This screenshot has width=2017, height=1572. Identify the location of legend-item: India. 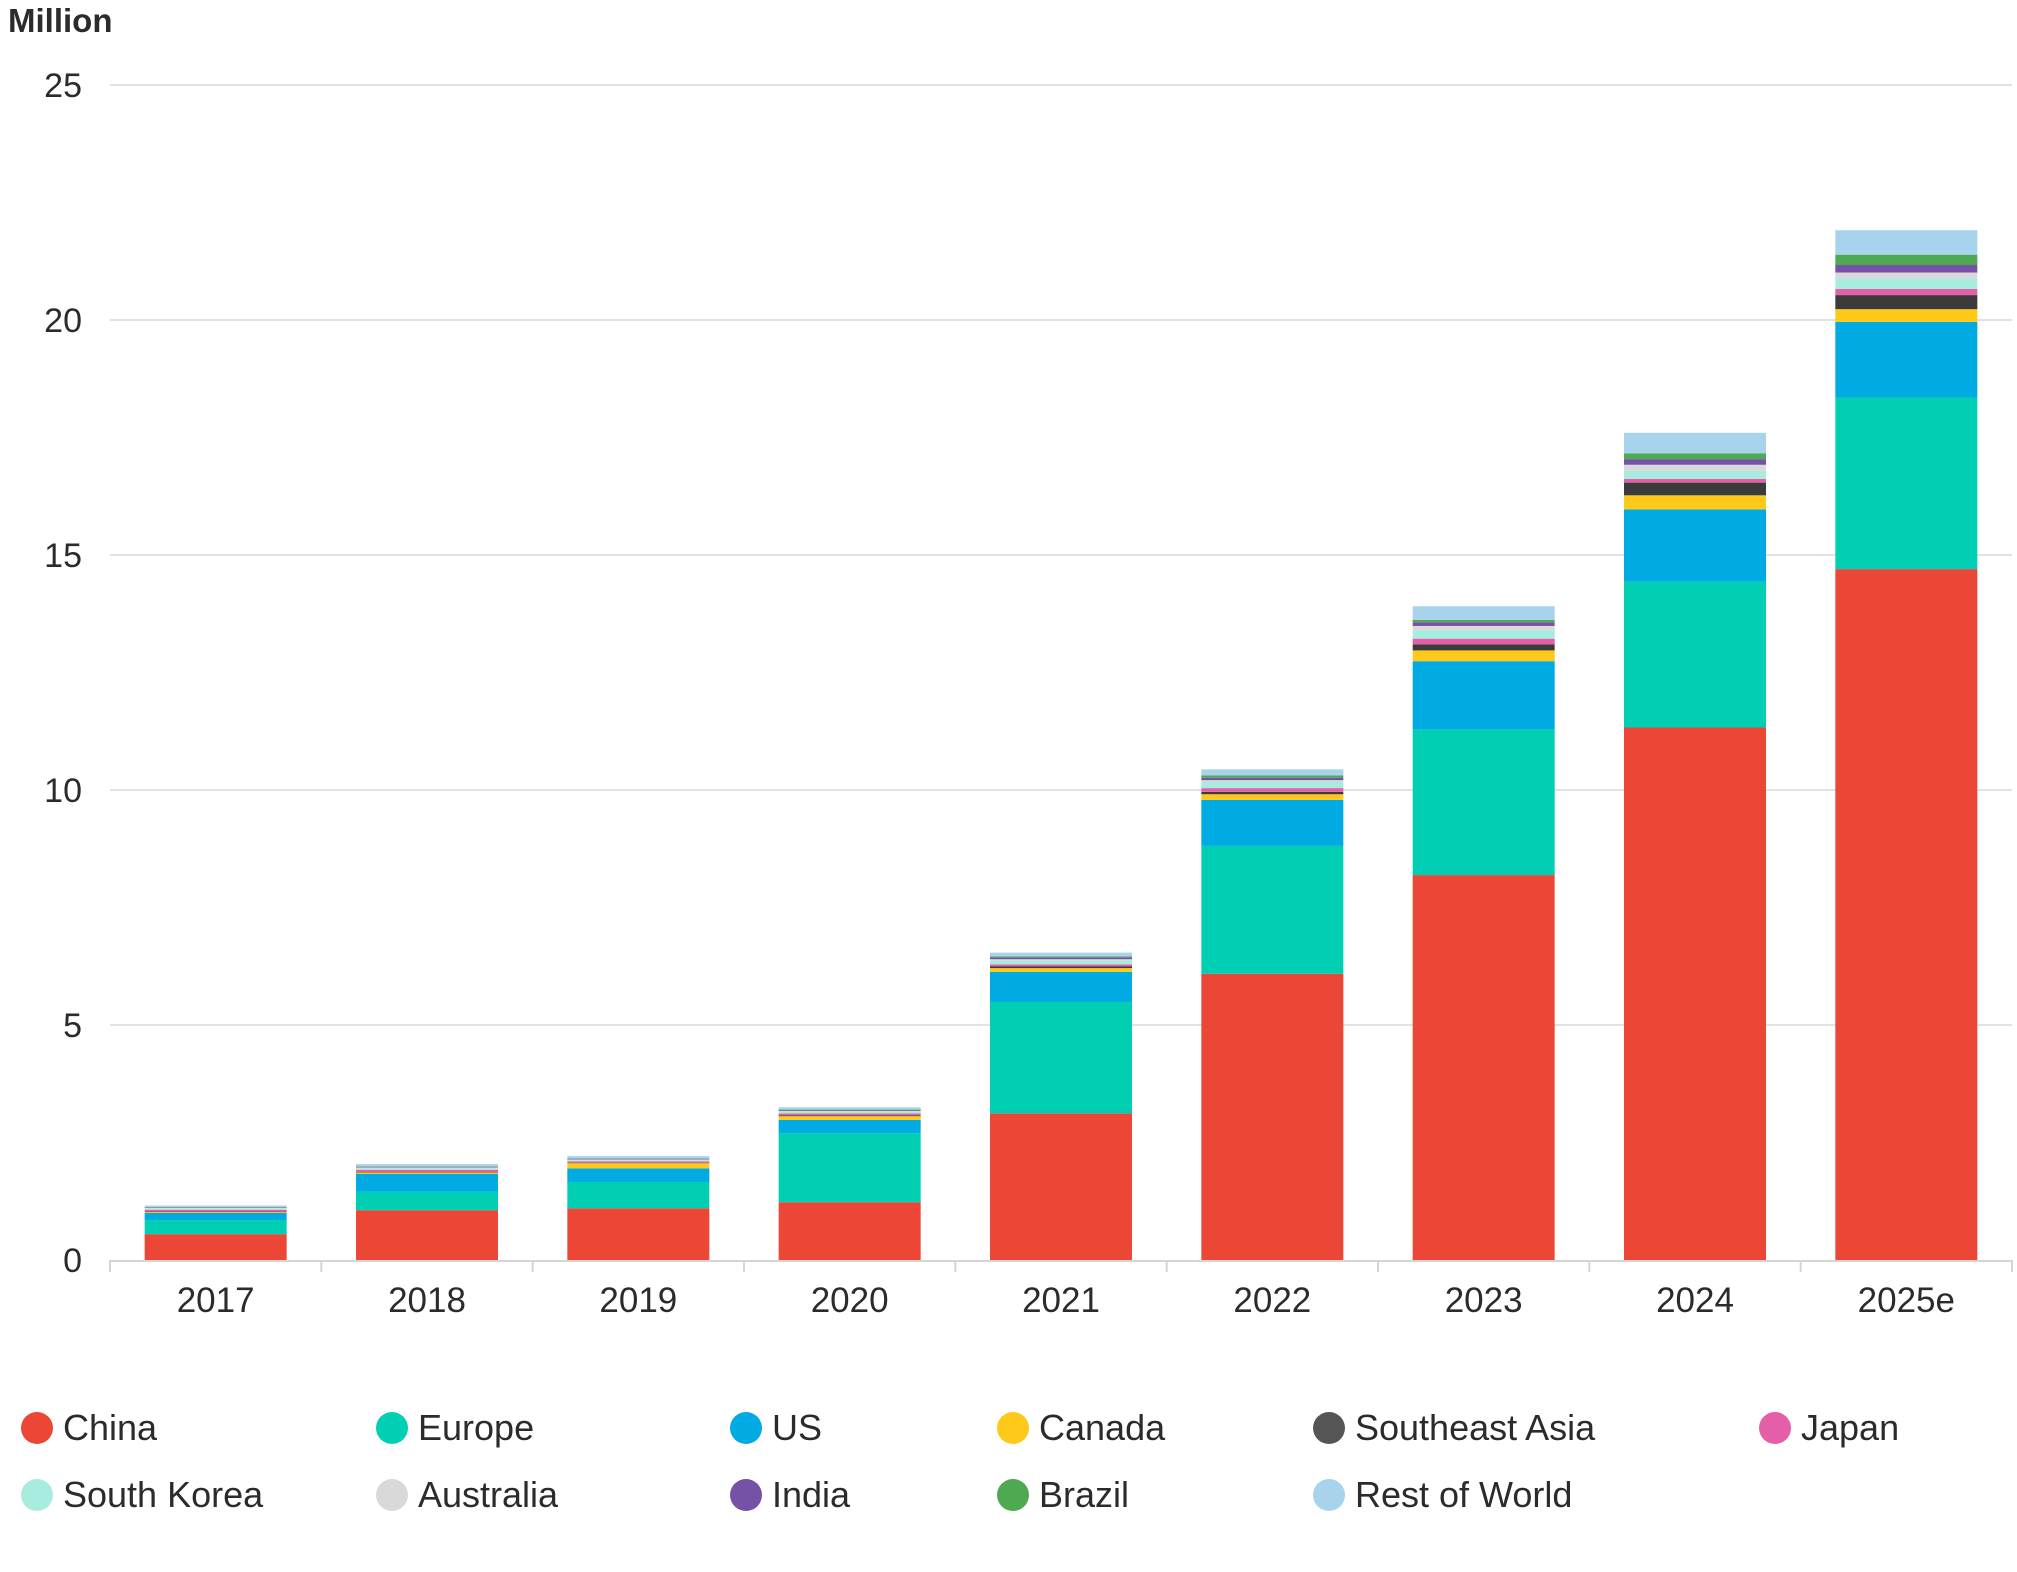
(790, 1495).